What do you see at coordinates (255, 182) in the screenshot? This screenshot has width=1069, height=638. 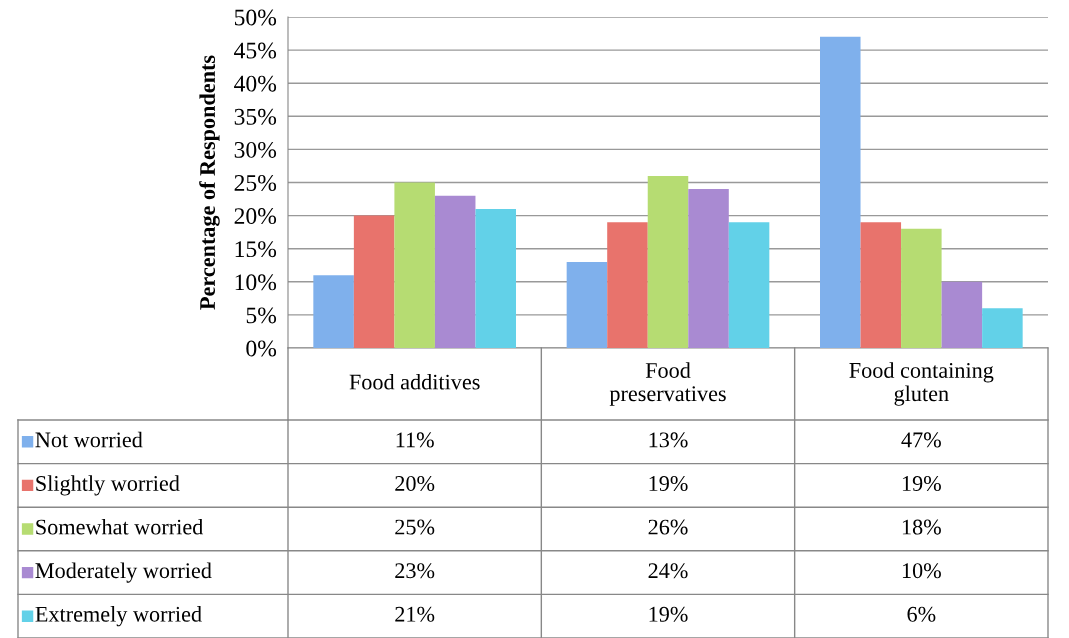 I see `y-tick-label: 25%` at bounding box center [255, 182].